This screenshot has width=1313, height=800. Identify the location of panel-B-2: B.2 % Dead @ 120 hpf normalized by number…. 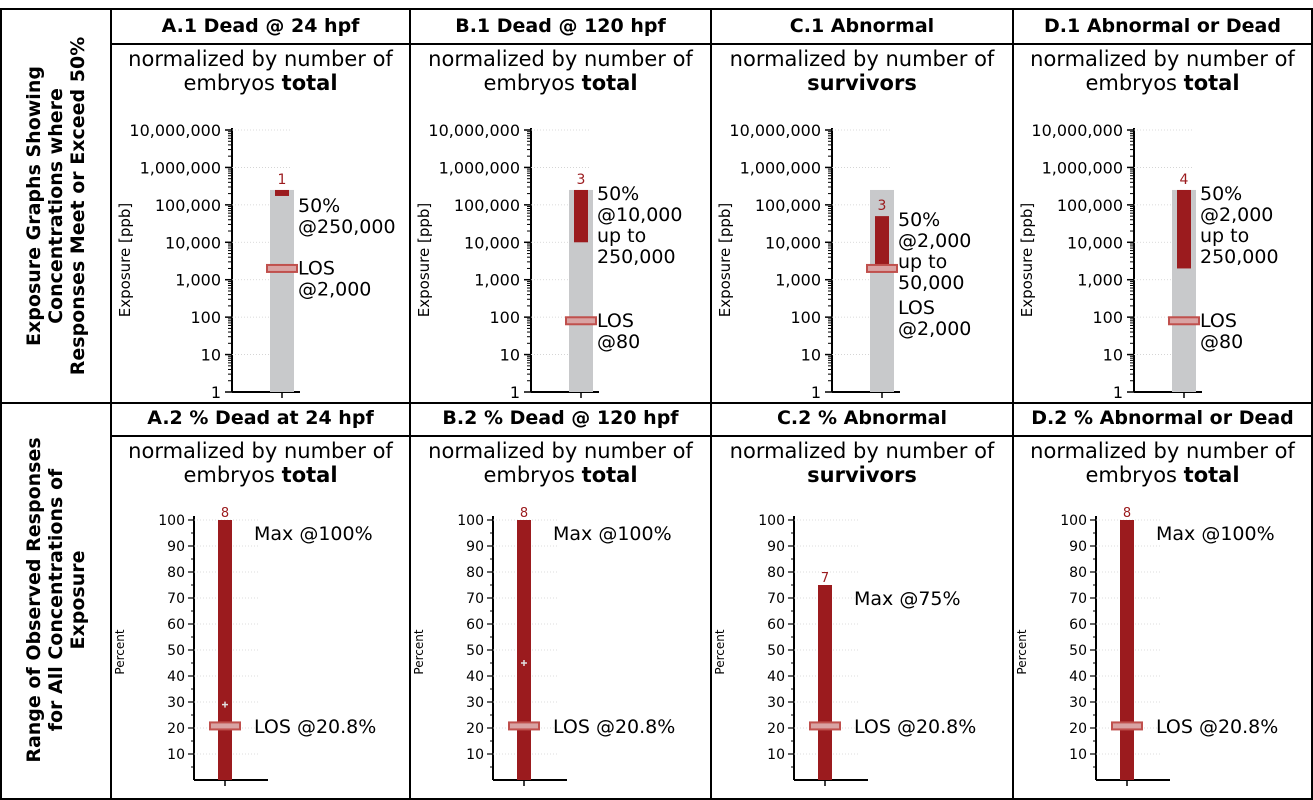
(561, 601).